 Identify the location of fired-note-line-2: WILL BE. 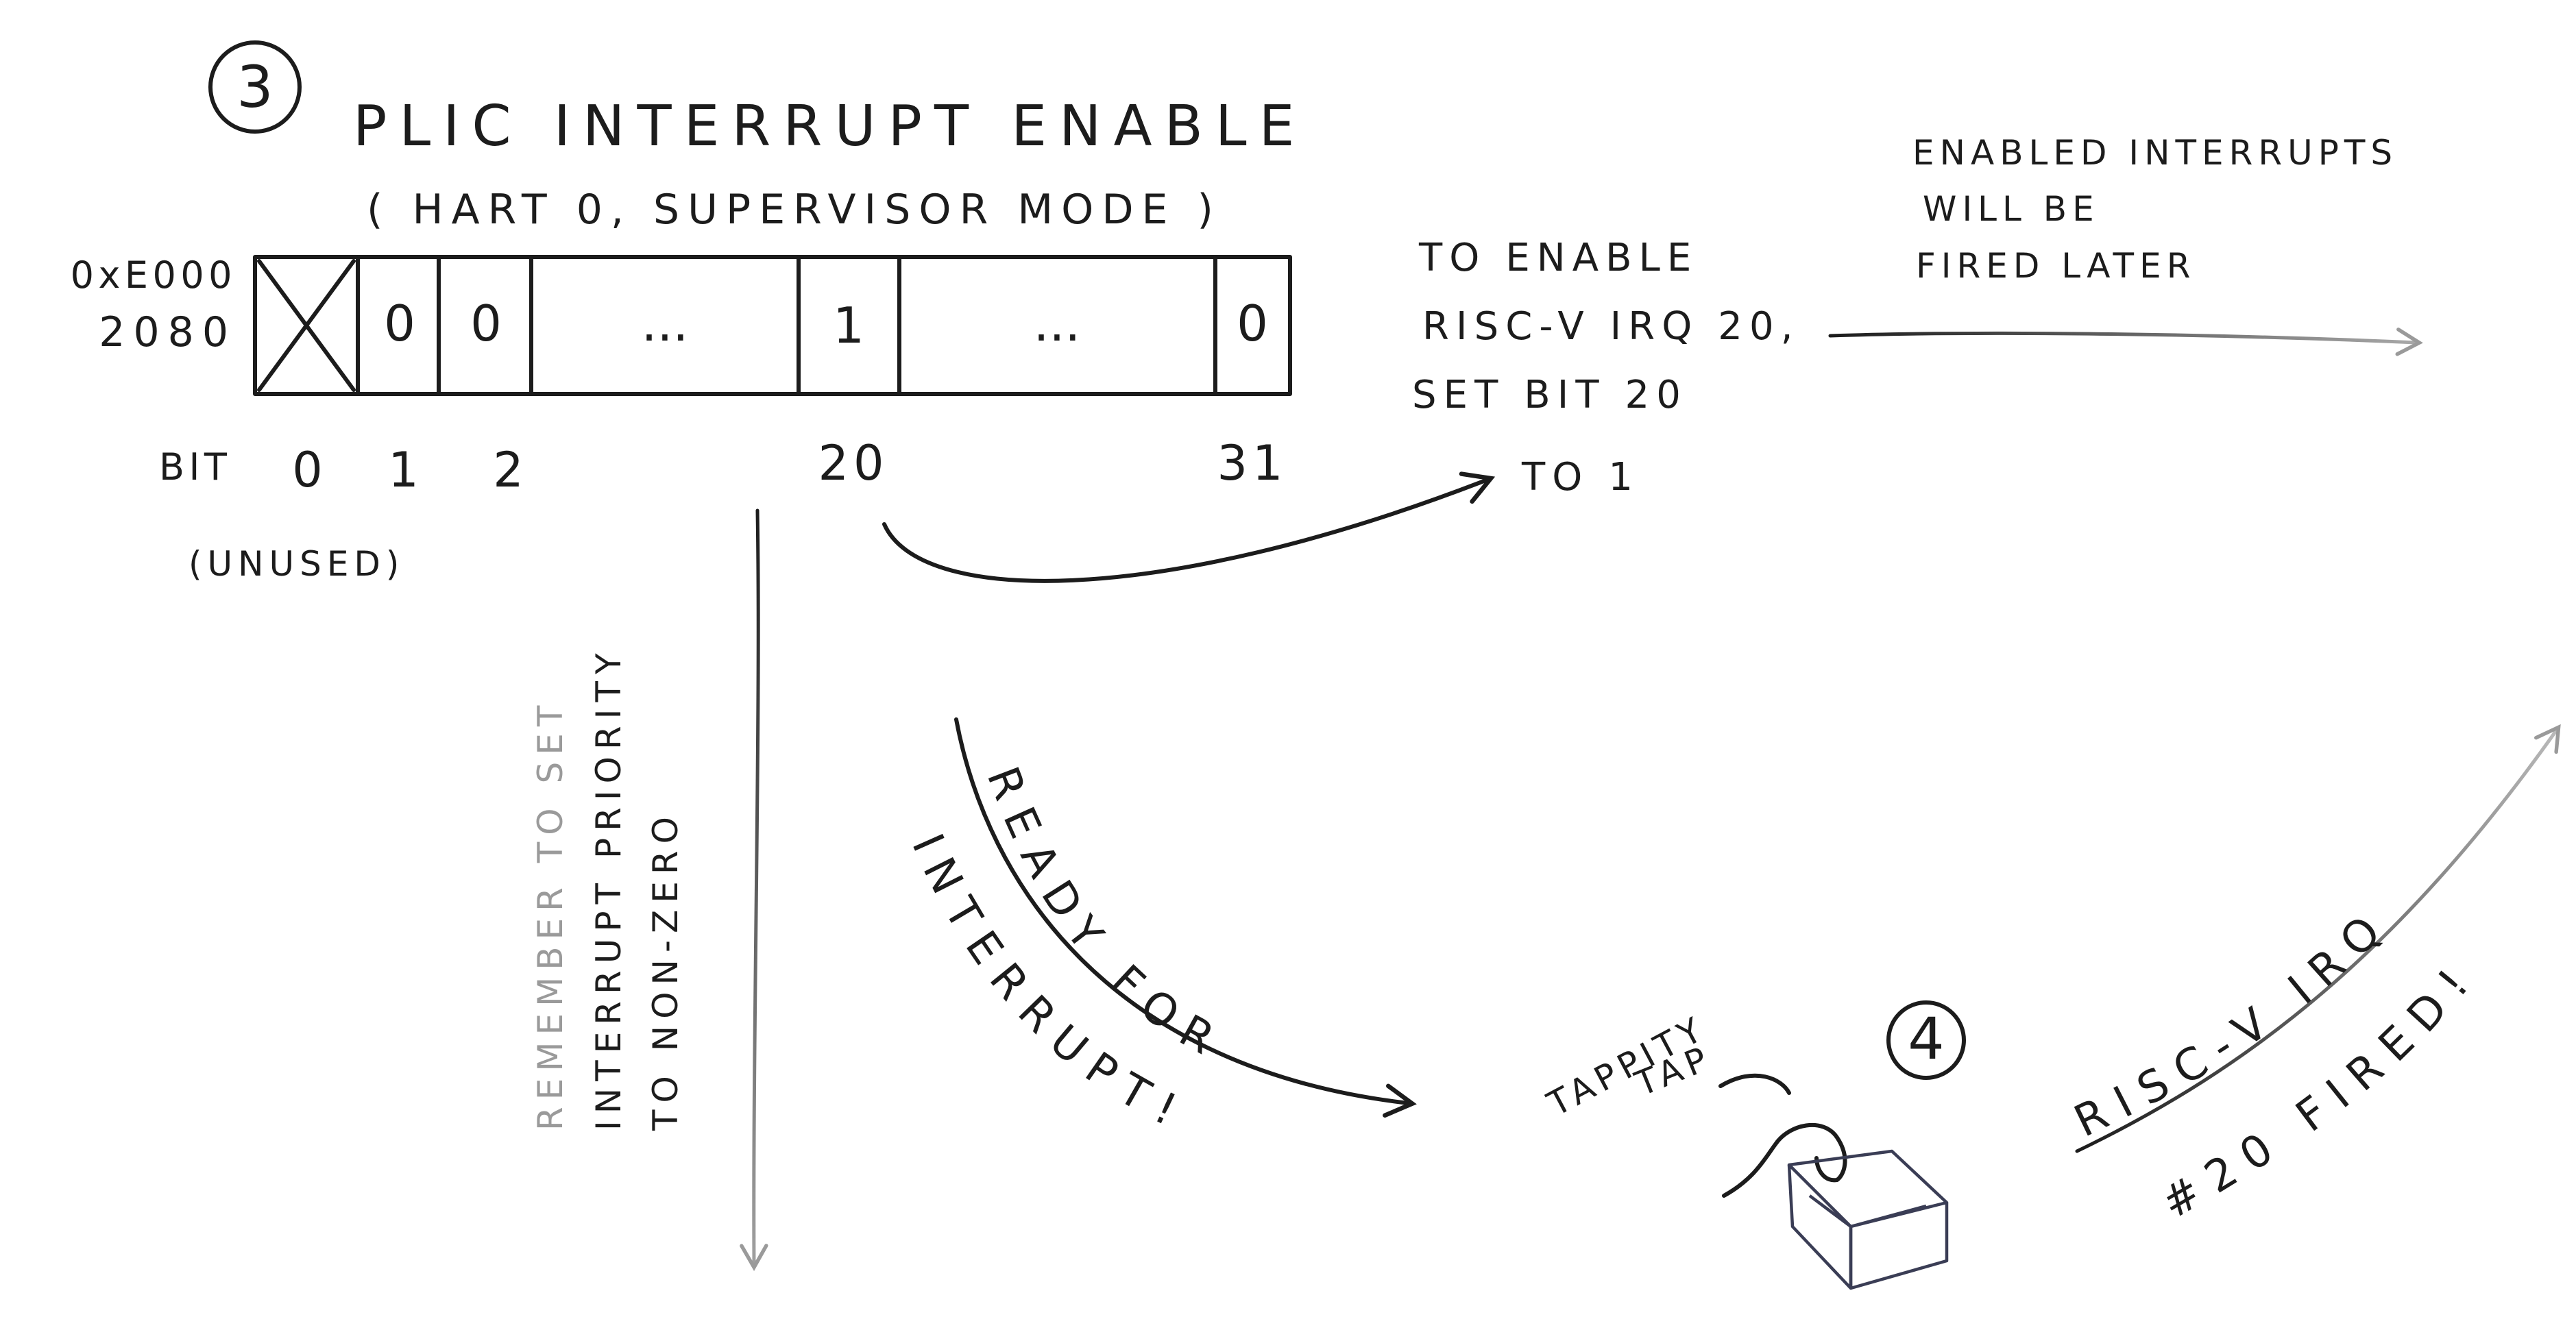
(2011, 209).